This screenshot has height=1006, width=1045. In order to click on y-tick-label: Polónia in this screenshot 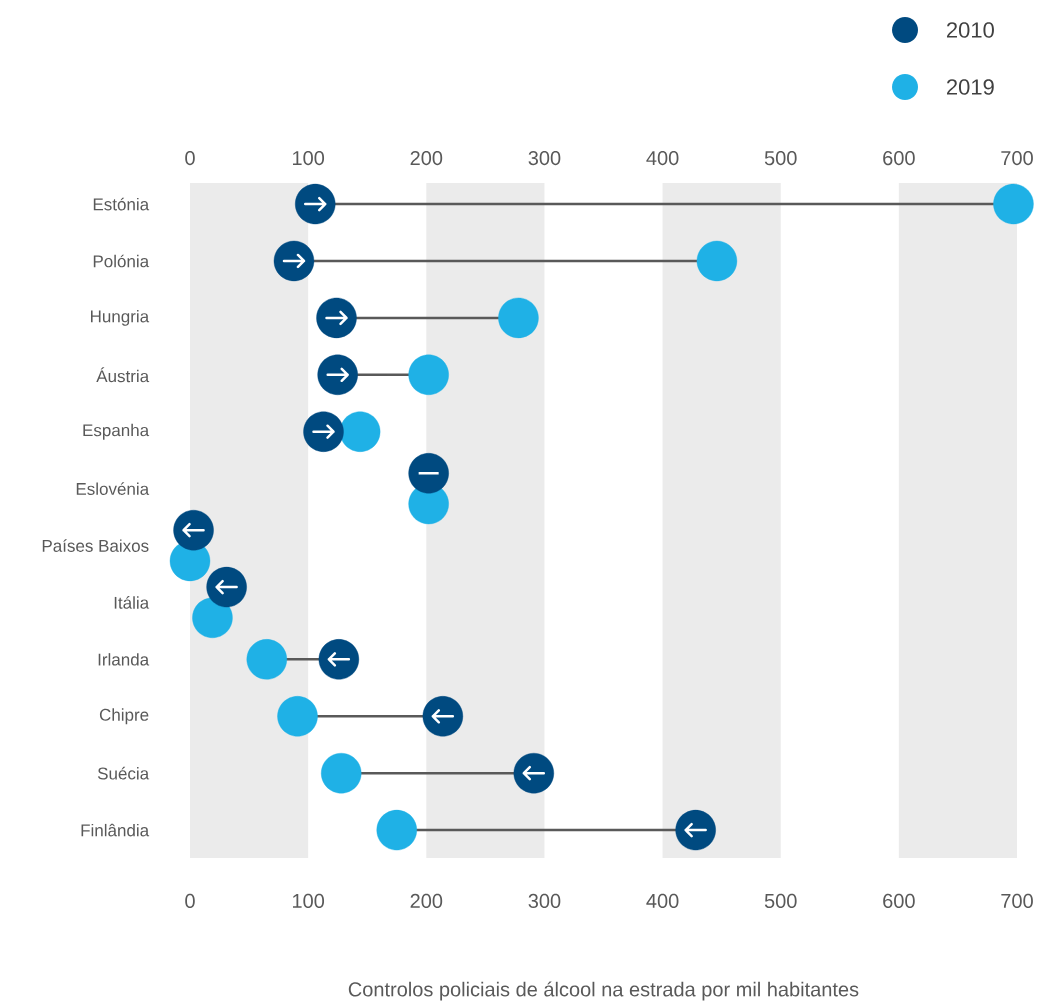, I will do `click(121, 261)`.